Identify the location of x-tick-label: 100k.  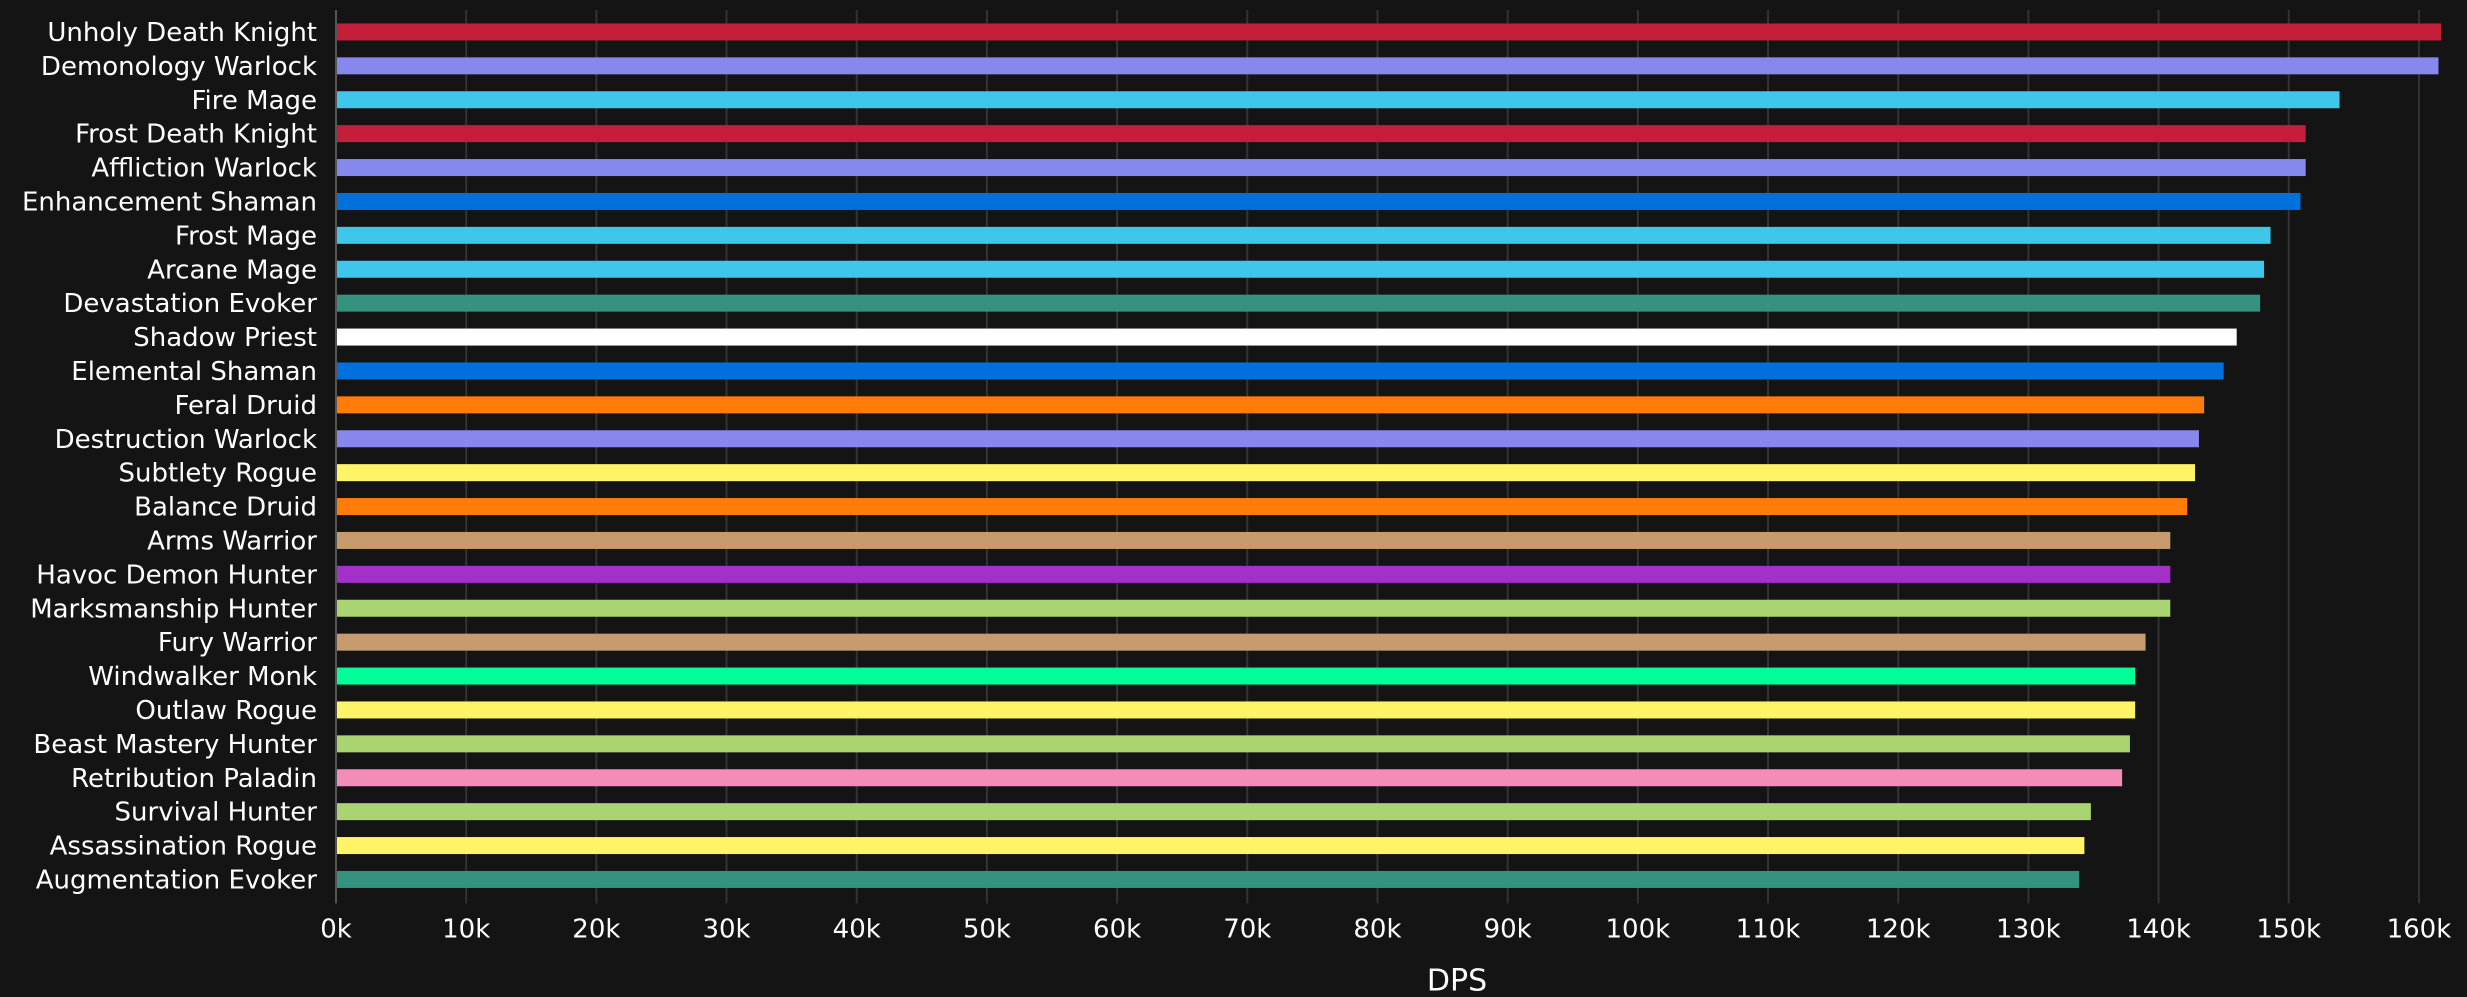
(1637, 929).